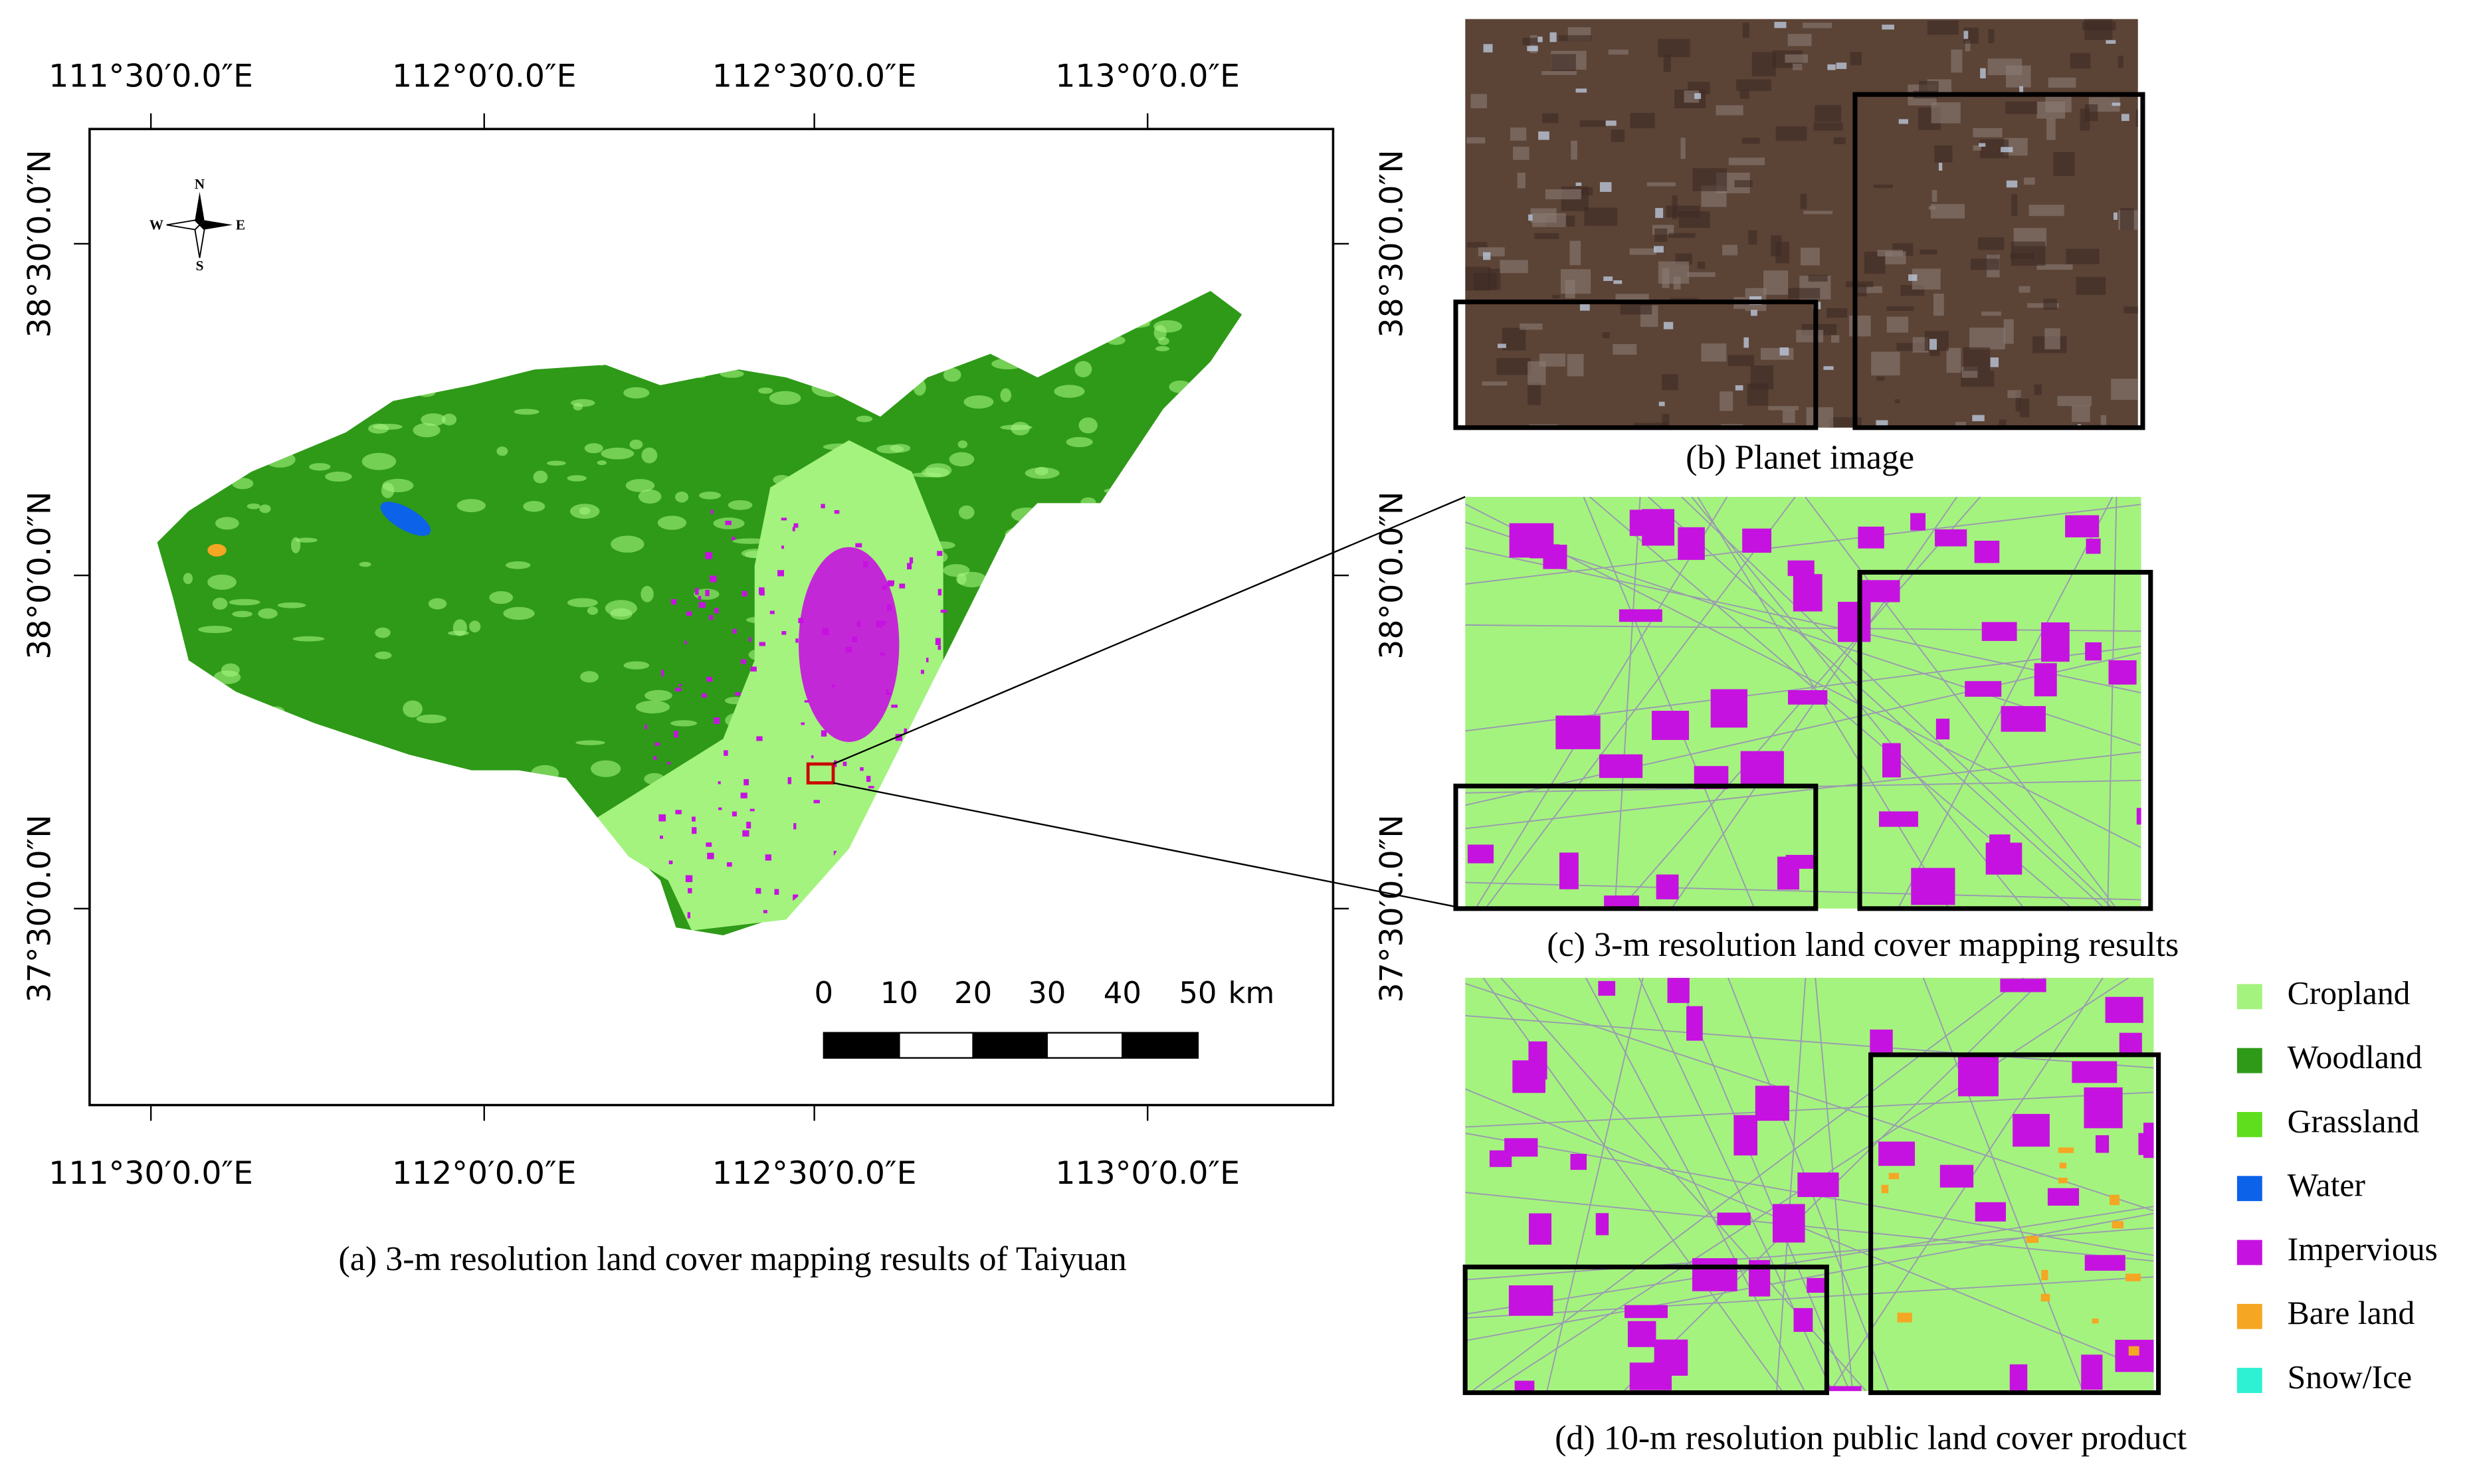 Image resolution: width=2465 pixels, height=1484 pixels. I want to click on lon-label: 112°30′0.0″E, so click(814, 76).